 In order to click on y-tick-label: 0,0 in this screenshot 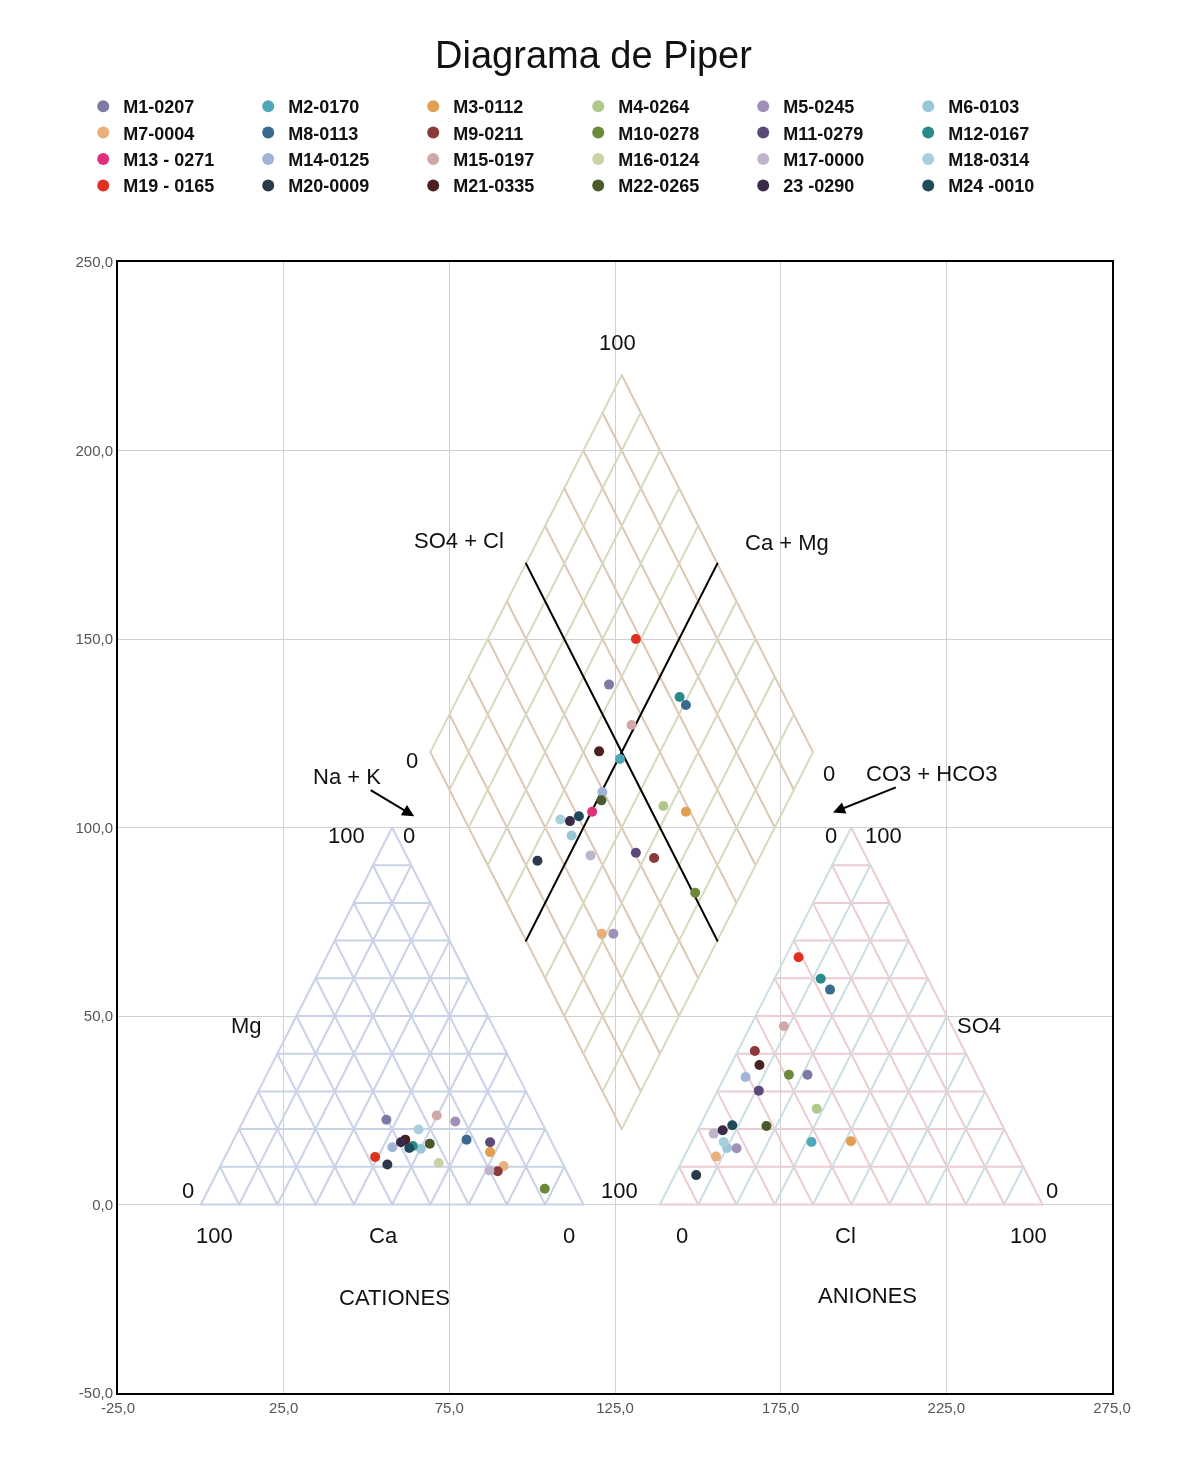, I will do `click(102, 1204)`.